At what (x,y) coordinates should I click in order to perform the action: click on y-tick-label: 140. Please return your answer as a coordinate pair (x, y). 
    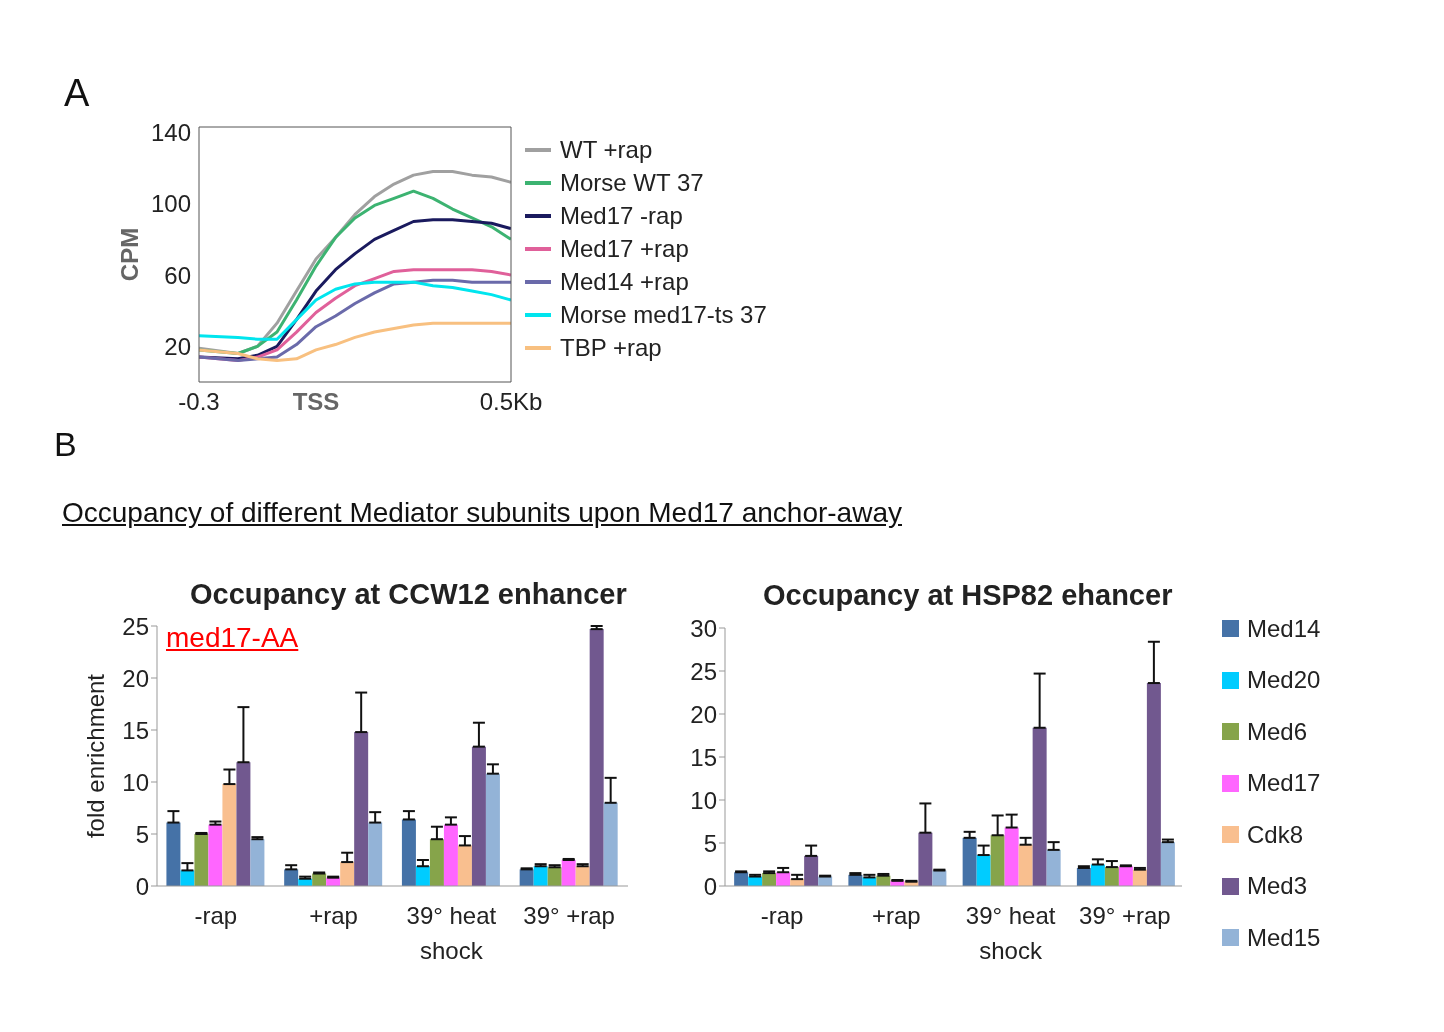
    Looking at the image, I should click on (170, 132).